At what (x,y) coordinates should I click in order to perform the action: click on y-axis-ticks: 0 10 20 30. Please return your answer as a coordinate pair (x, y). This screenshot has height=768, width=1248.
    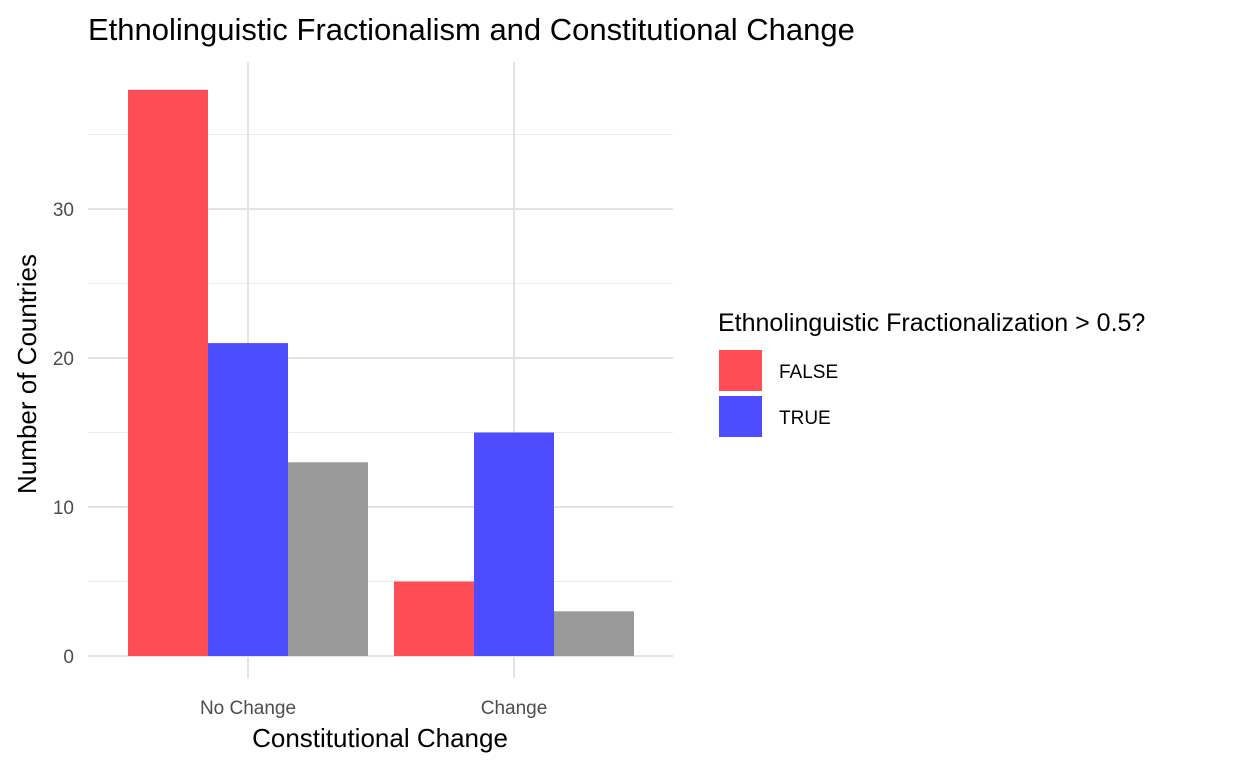
    Looking at the image, I should click on (63, 434).